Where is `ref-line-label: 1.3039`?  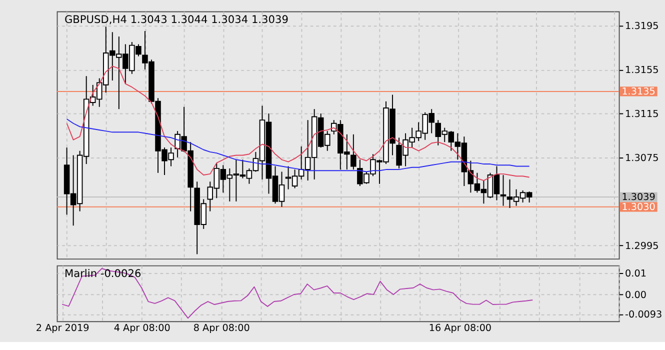
ref-line-label: 1.3039 is located at coordinates (639, 197).